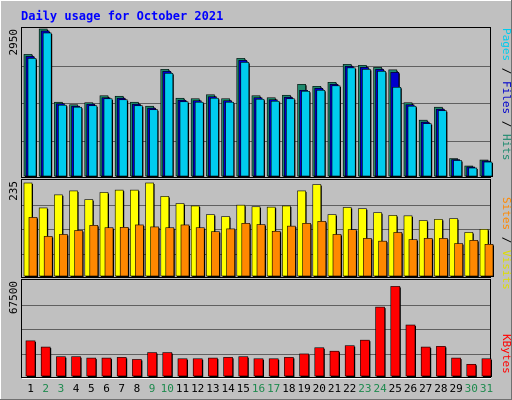 The image size is (512, 400). I want to click on graph-title: Daily usage for October 2021, so click(122, 16).